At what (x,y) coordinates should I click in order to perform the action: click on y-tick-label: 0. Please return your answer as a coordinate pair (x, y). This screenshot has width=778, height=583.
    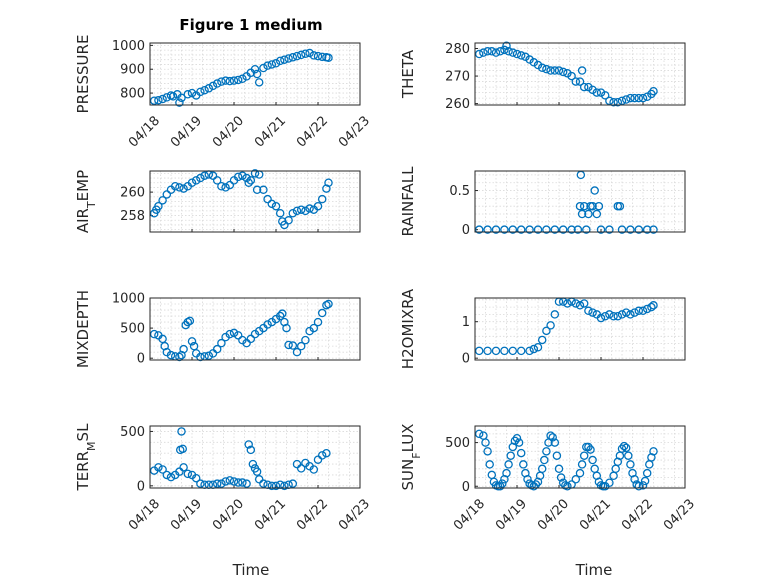
    Looking at the image, I should click on (466, 230).